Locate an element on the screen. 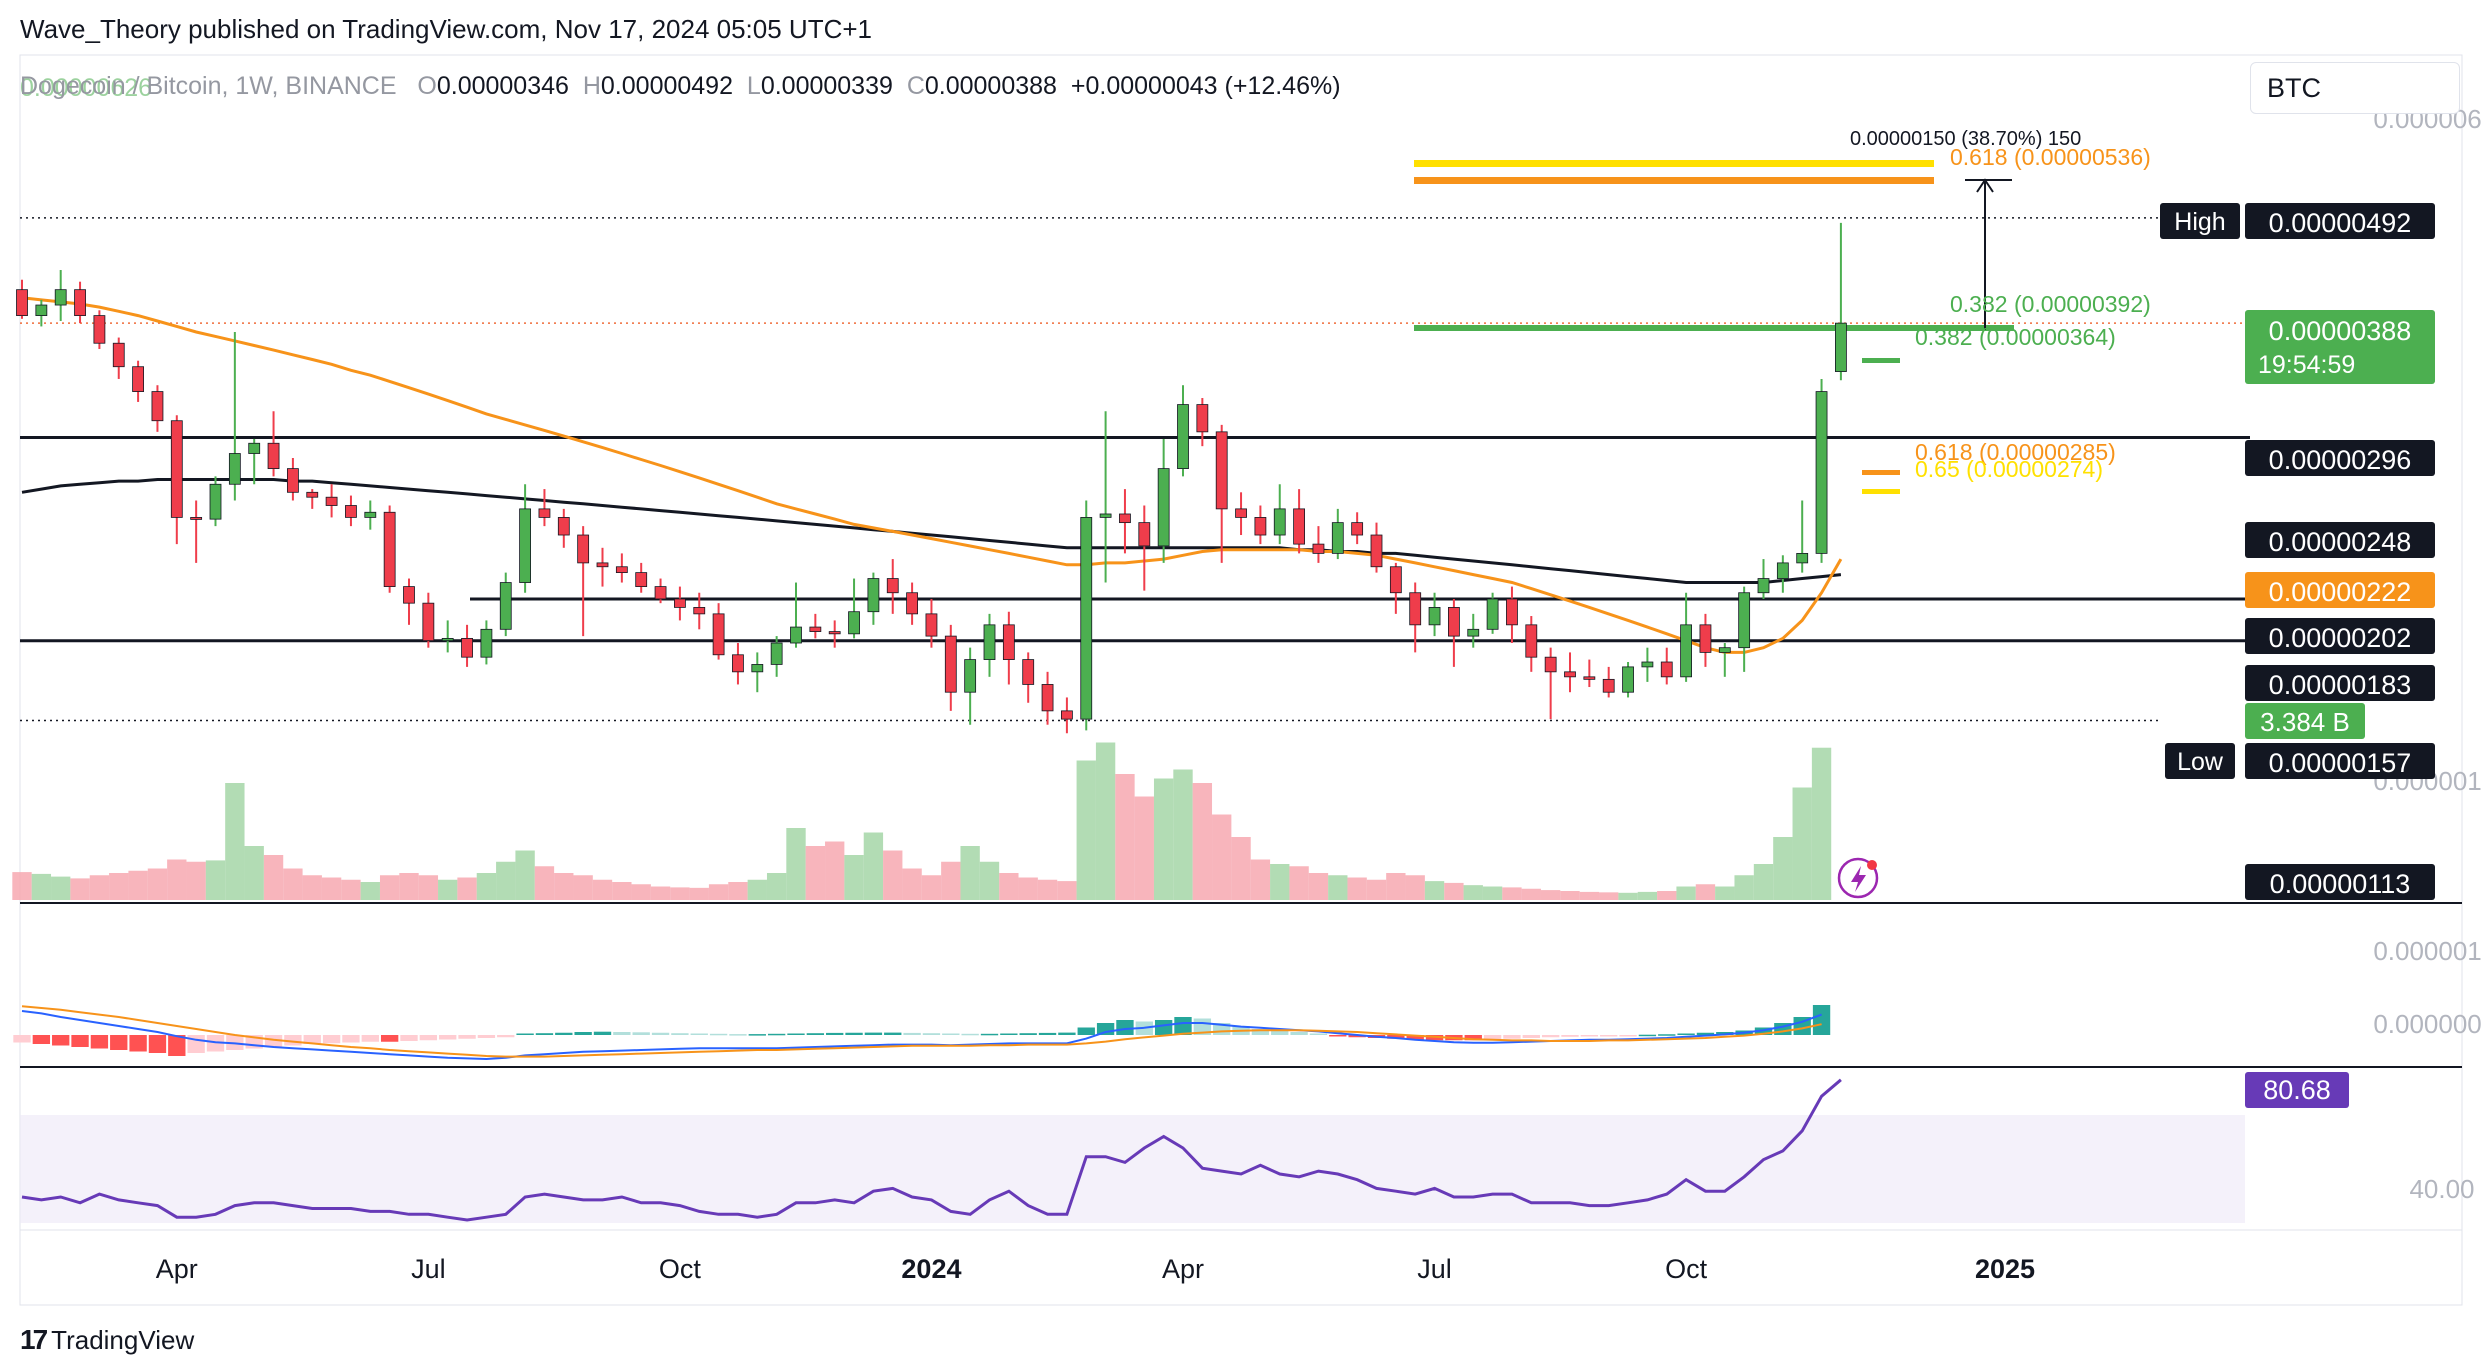 This screenshot has width=2482, height=1372. currency-selector: BTC is located at coordinates (2355, 88).